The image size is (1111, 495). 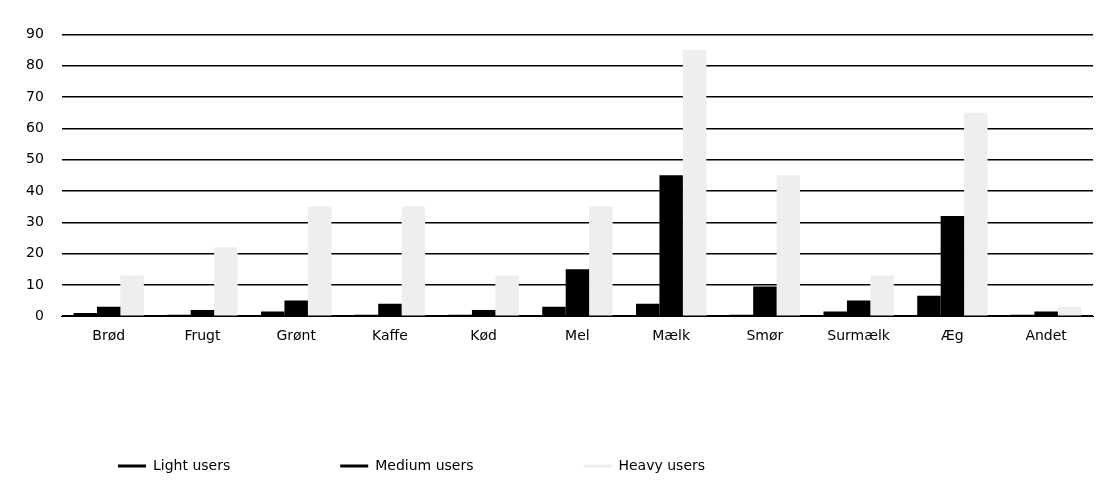 What do you see at coordinates (34, 220) in the screenshot?
I see `y-tick-label: 30` at bounding box center [34, 220].